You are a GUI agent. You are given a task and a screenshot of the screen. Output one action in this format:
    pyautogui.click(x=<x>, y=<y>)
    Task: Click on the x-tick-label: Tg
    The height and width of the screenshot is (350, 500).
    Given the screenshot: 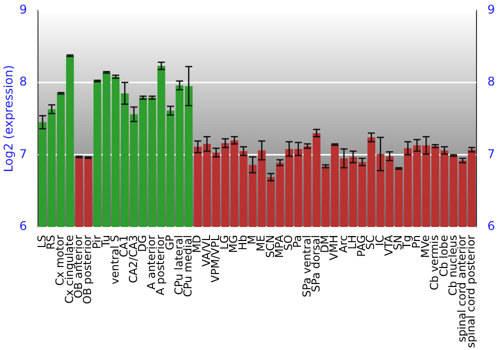 What is the action you would take?
    pyautogui.click(x=407, y=242)
    